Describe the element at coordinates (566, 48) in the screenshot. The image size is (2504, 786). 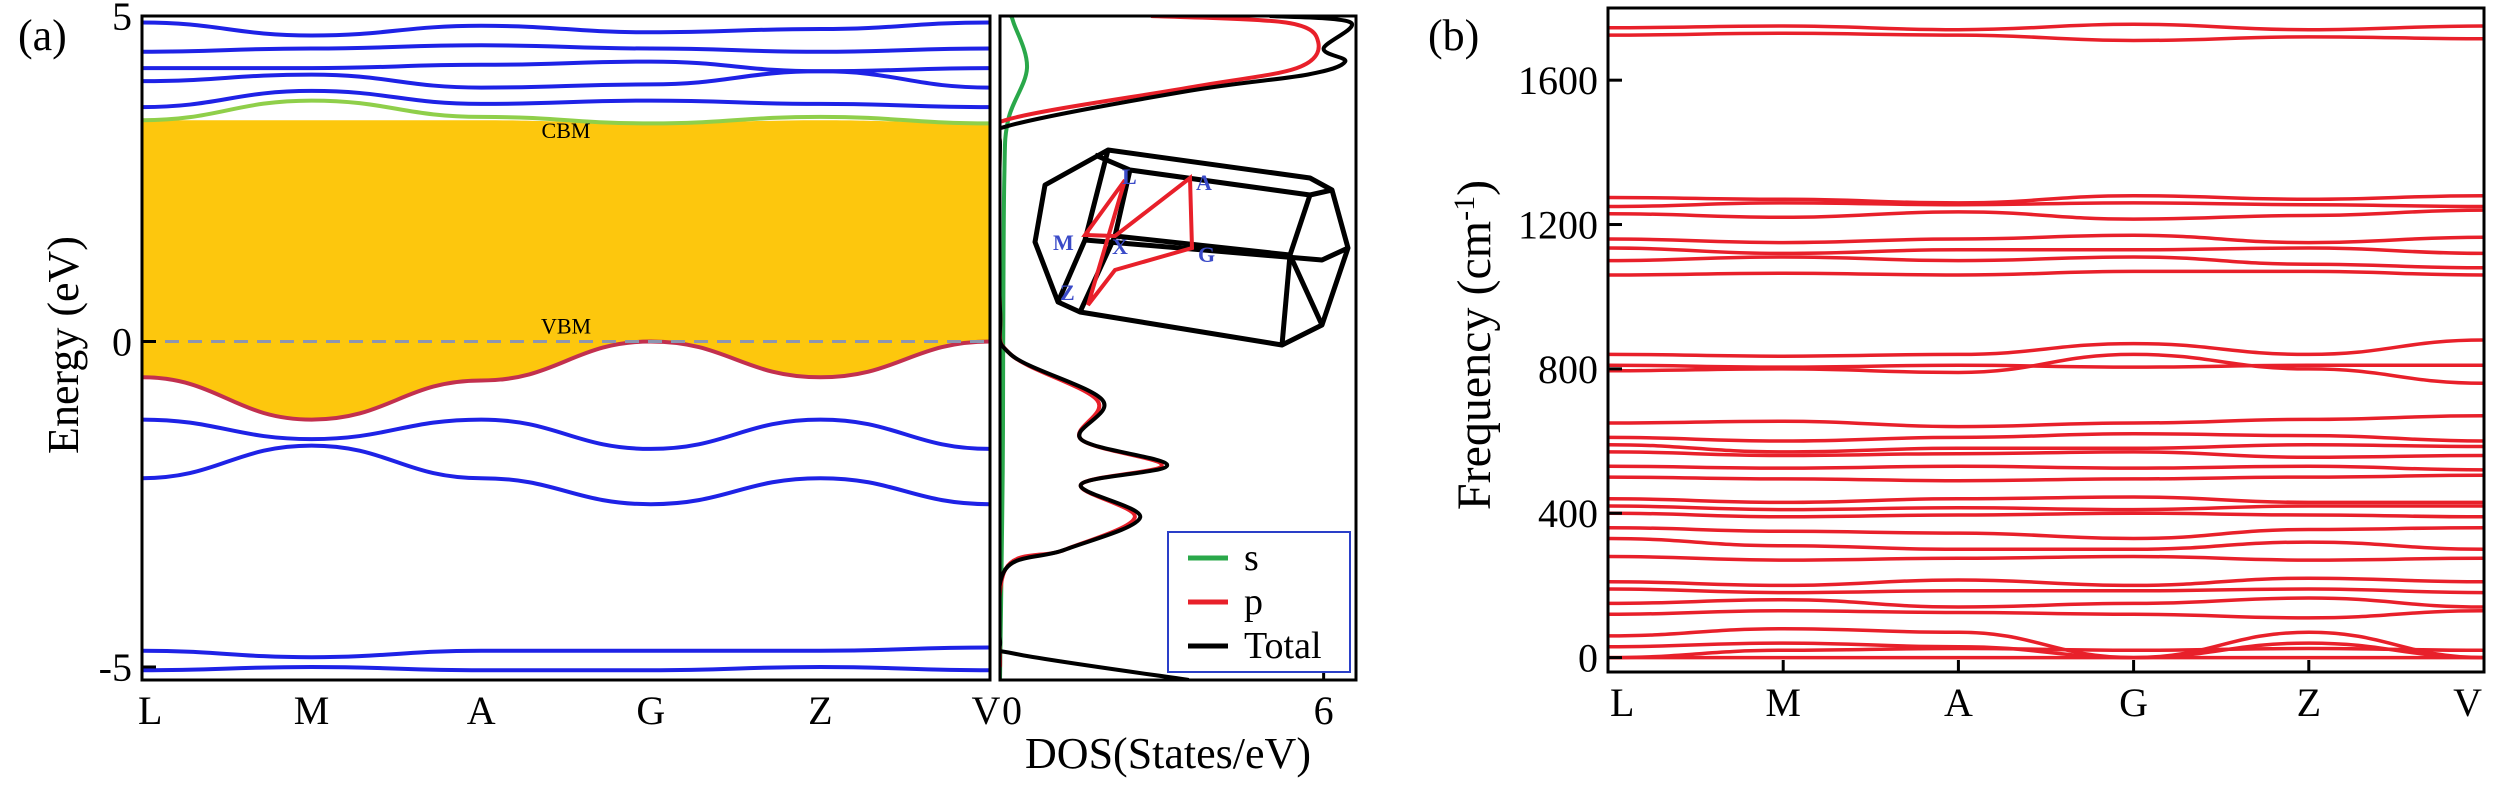
I see `band-line-band-c4` at that location.